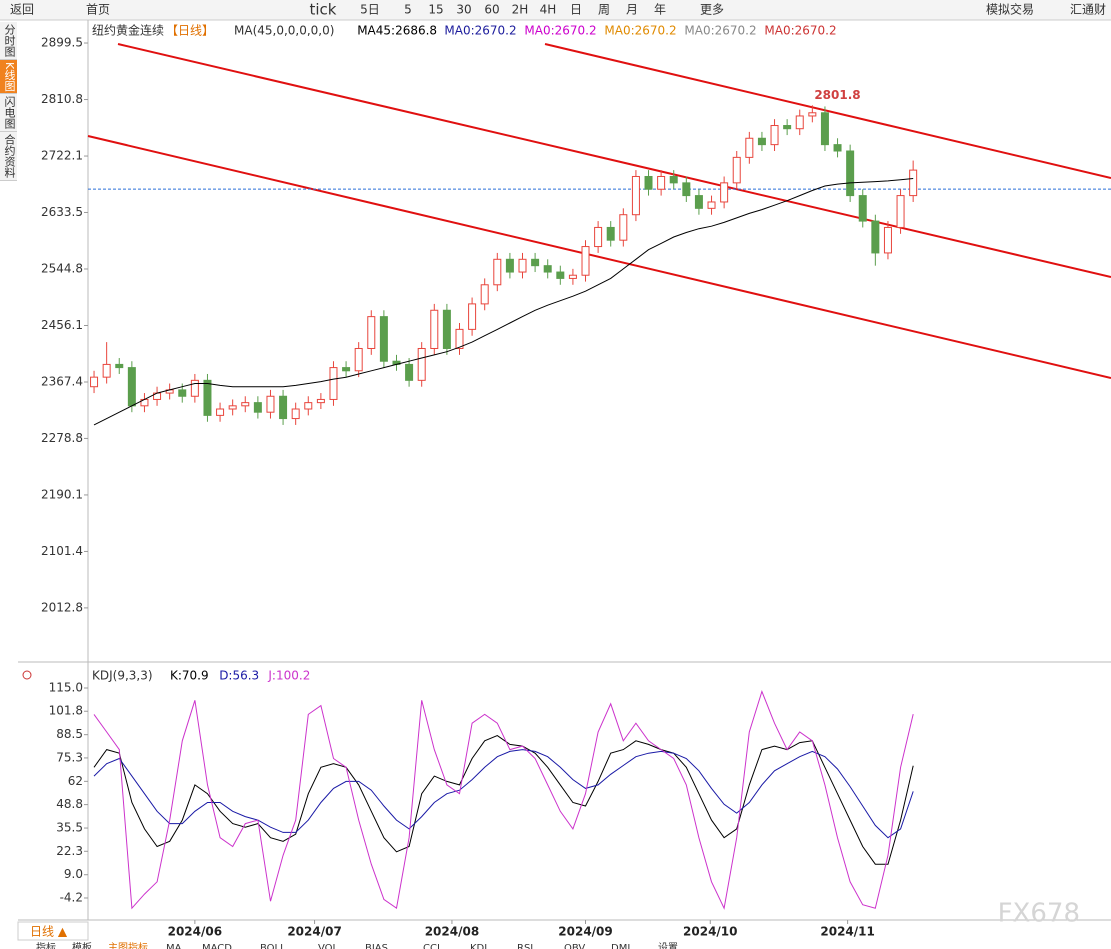  What do you see at coordinates (8, 41) in the screenshot?
I see `sidebar-tab: 分时图` at bounding box center [8, 41].